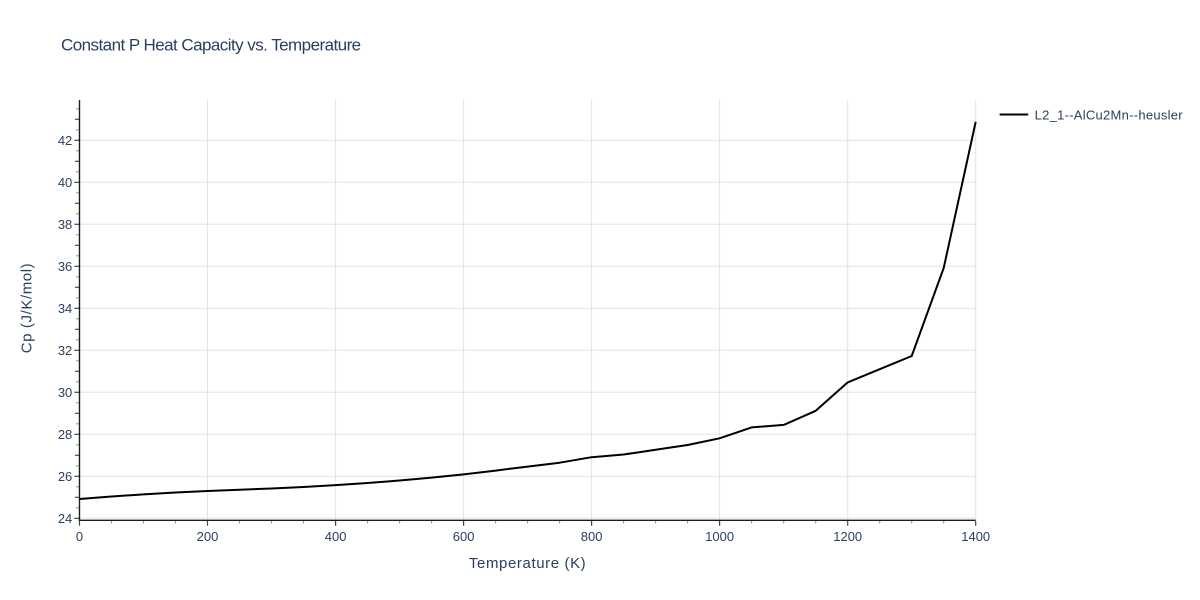 This screenshot has height=600, width=1200. I want to click on svg-text: 36, so click(65, 266).